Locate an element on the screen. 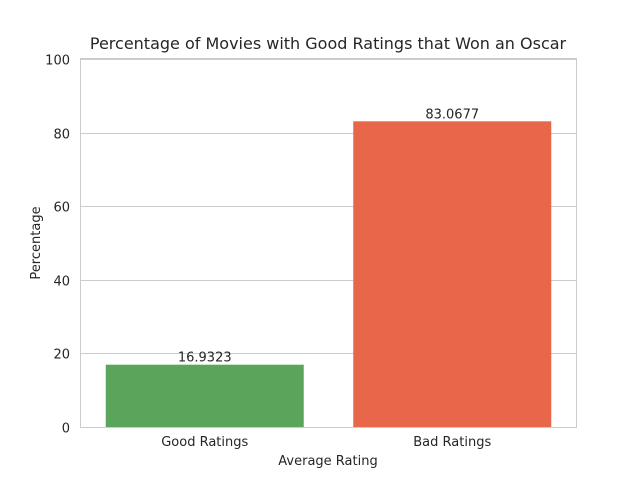  y-tick-label: 40 is located at coordinates (61, 282).